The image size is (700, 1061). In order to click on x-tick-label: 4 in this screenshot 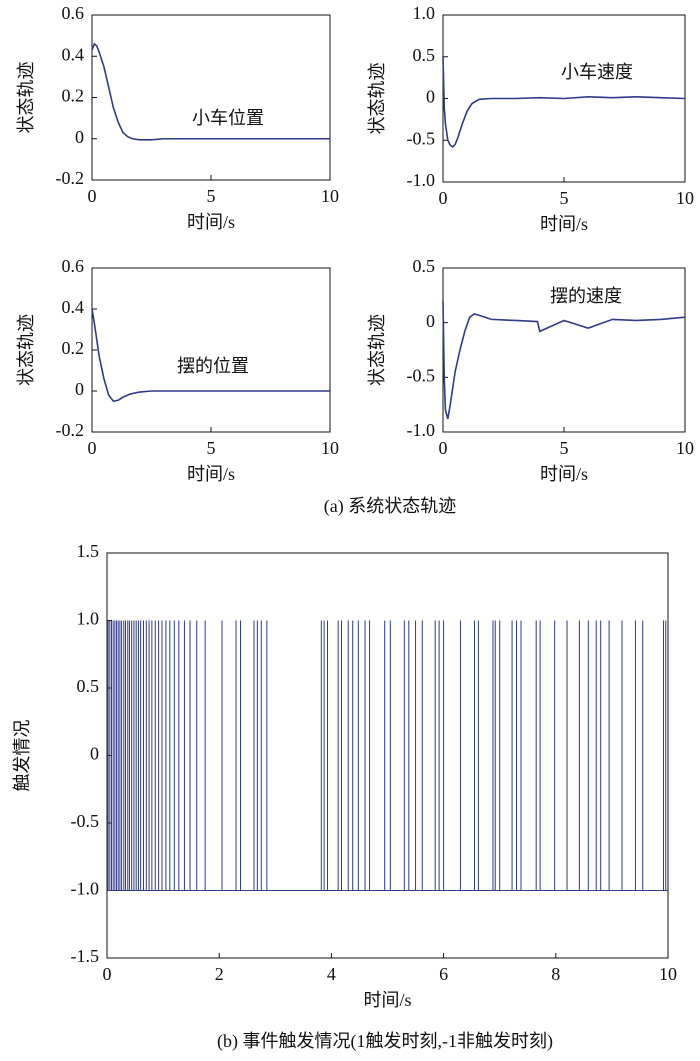, I will do `click(331, 974)`.